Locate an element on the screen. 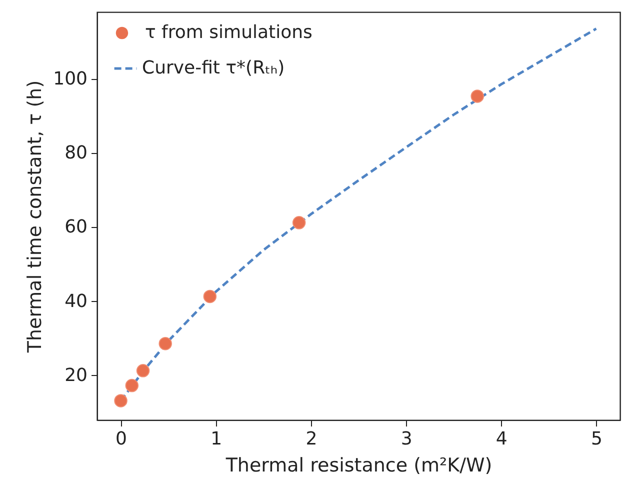 The image size is (624, 488). x-tick-label: 2 is located at coordinates (312, 439).